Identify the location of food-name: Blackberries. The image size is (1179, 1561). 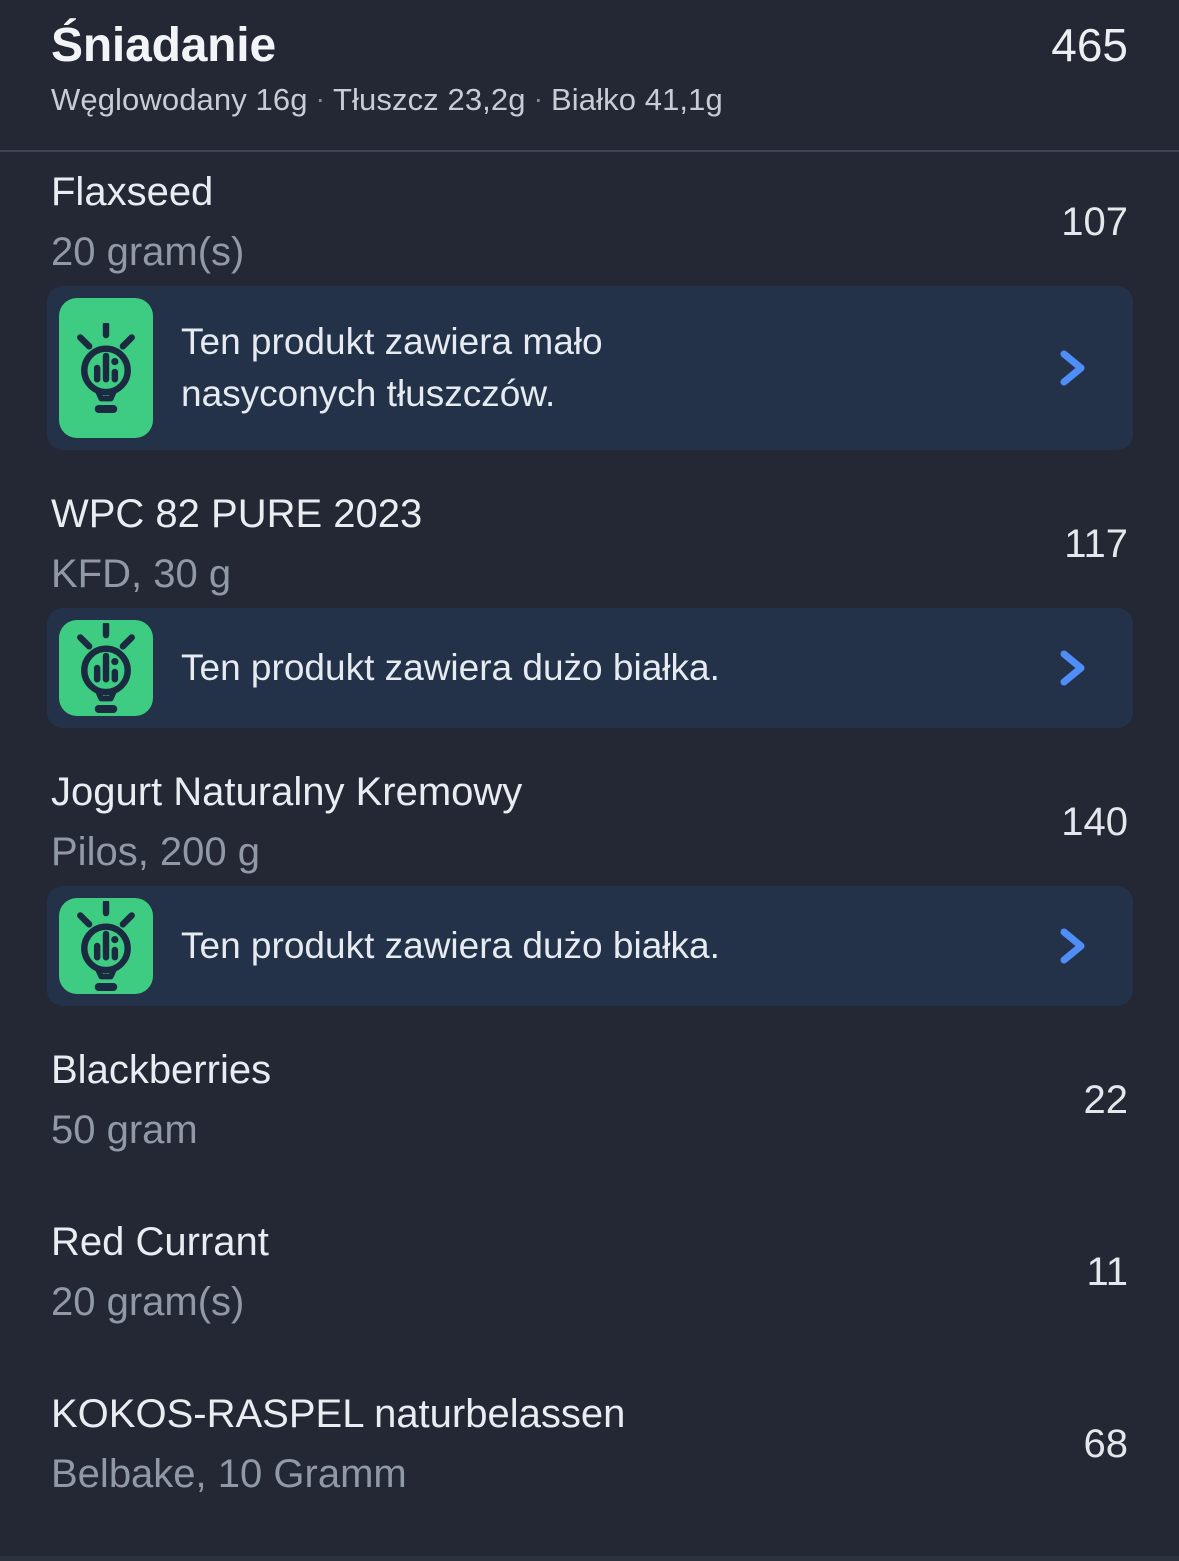
(161, 1070).